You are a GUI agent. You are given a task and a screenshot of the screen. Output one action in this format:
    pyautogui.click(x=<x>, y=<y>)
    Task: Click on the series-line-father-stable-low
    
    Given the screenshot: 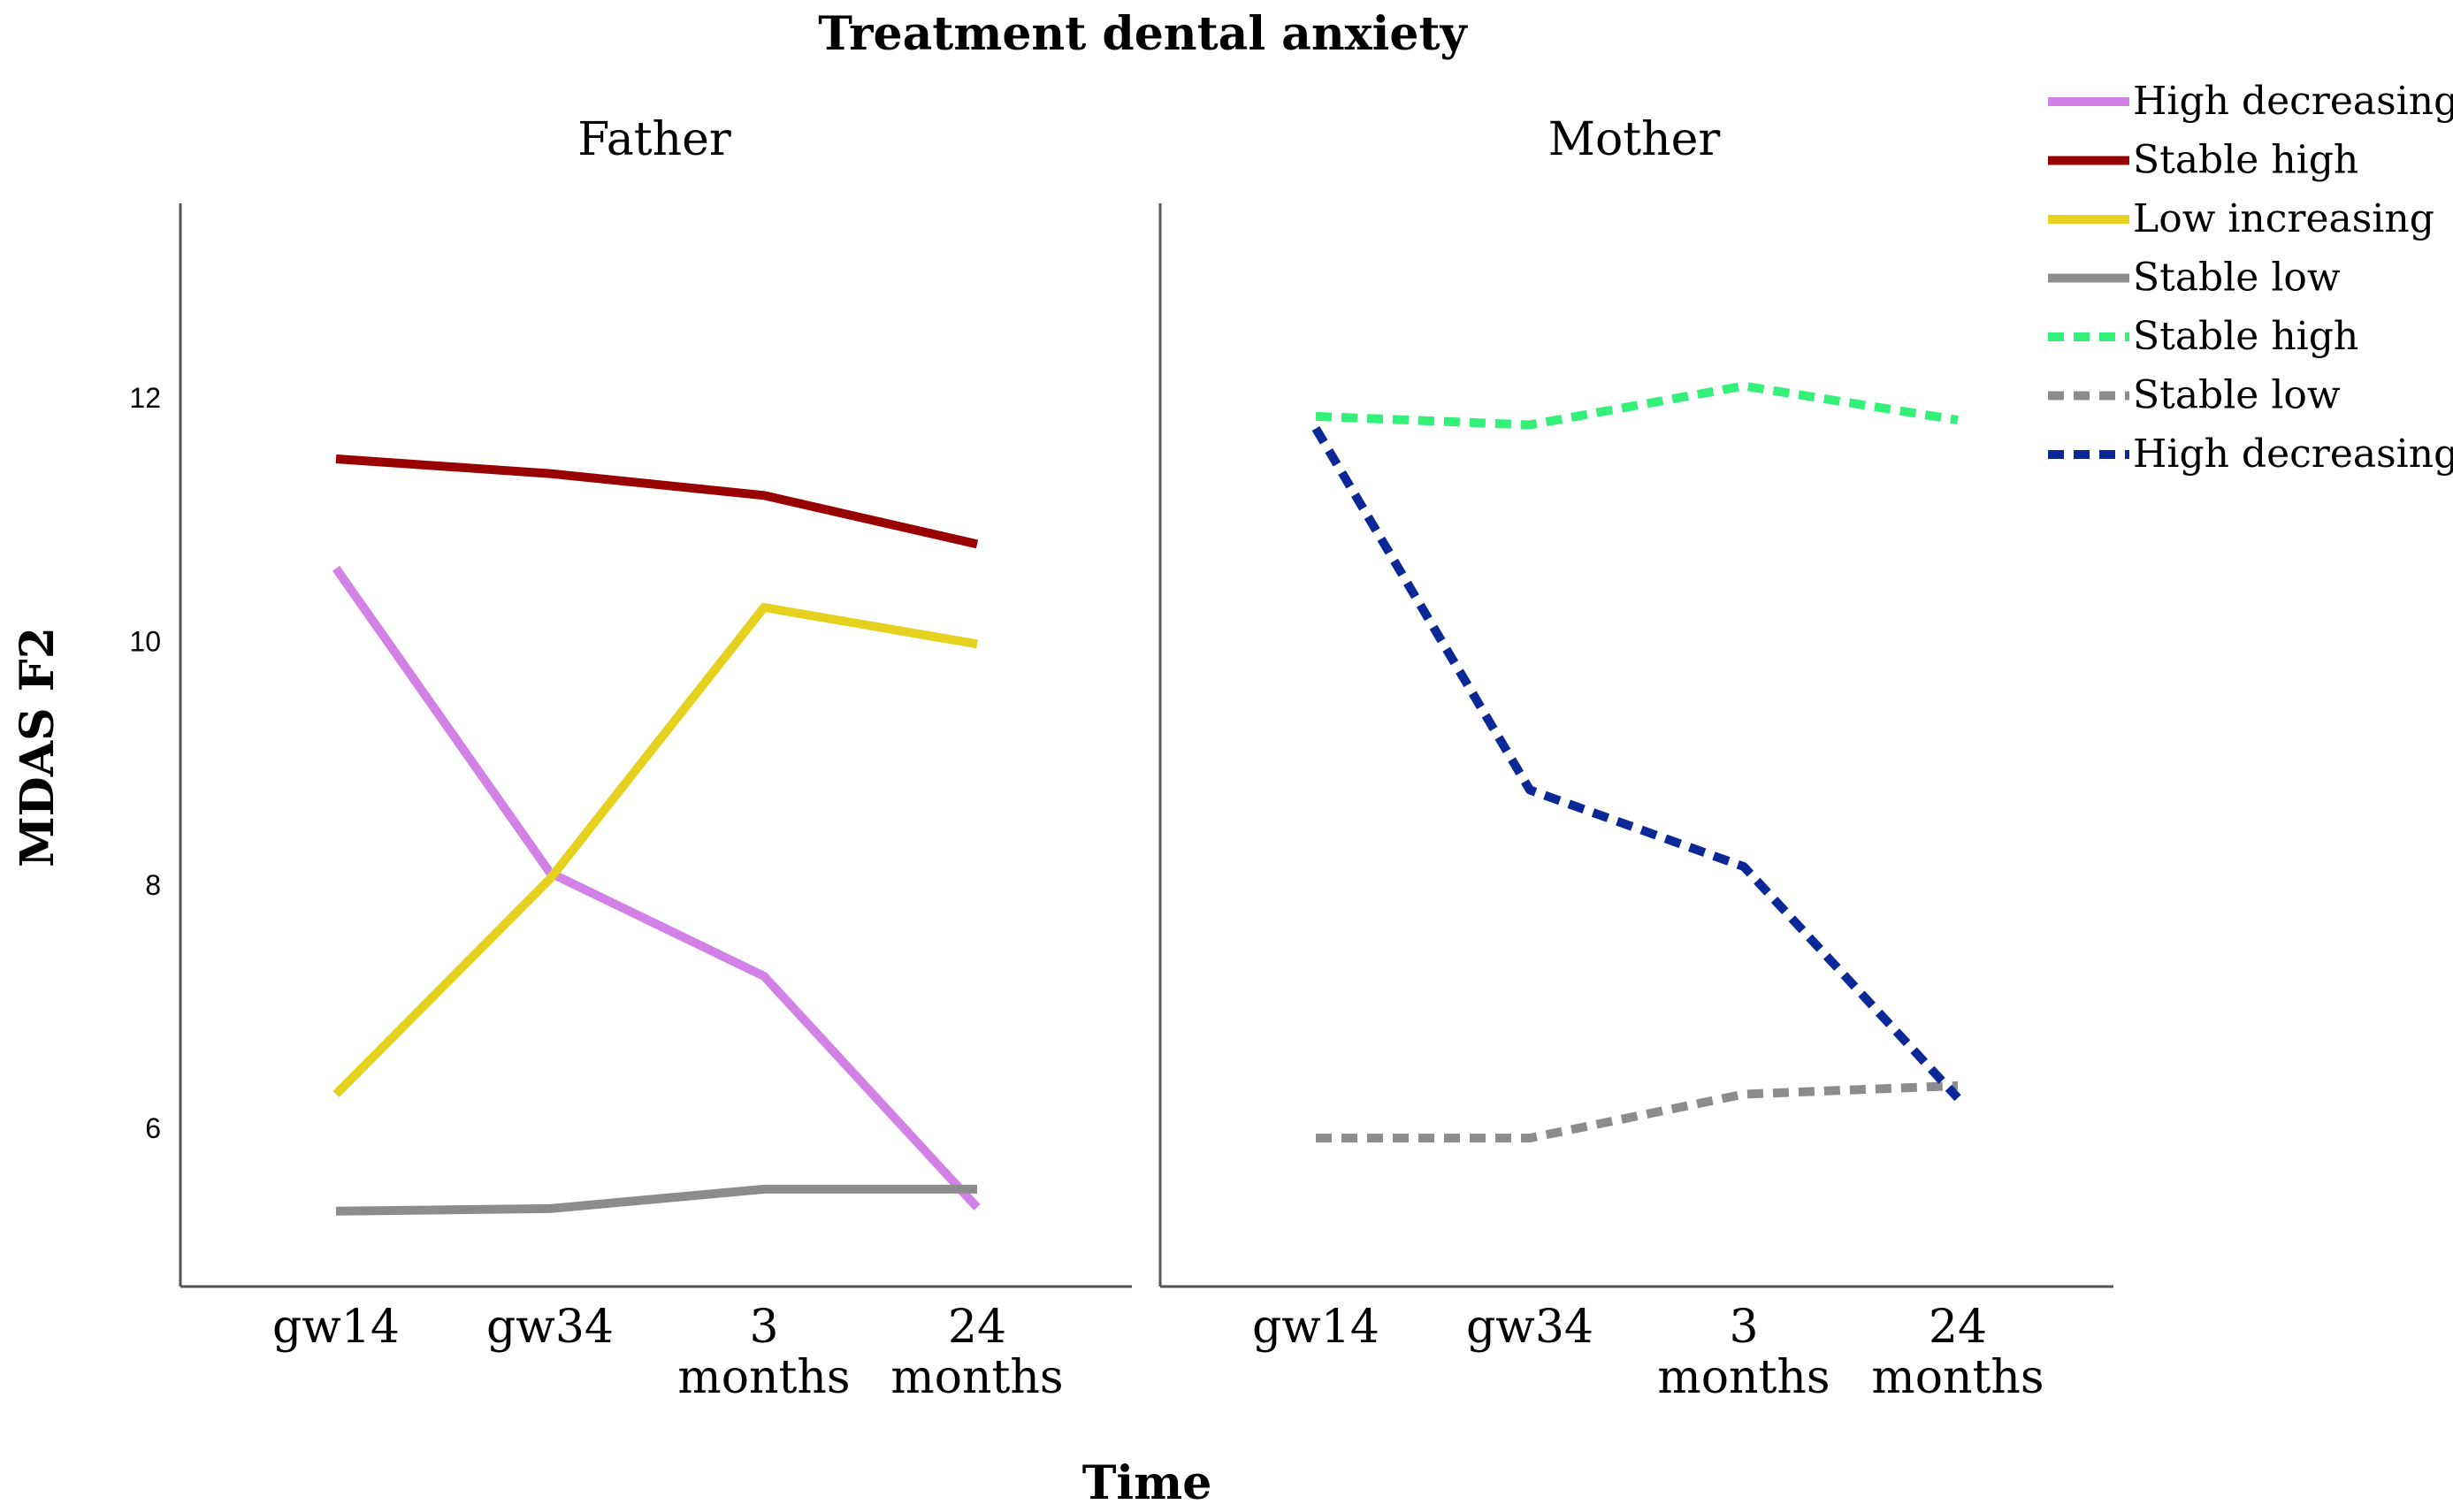 What is the action you would take?
    pyautogui.click(x=656, y=1200)
    